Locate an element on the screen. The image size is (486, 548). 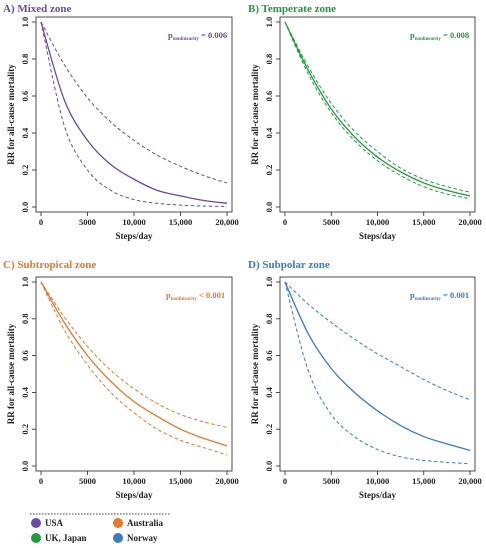
p-value-annotation: pnonlinearity = 0.008 is located at coordinates (439, 36).